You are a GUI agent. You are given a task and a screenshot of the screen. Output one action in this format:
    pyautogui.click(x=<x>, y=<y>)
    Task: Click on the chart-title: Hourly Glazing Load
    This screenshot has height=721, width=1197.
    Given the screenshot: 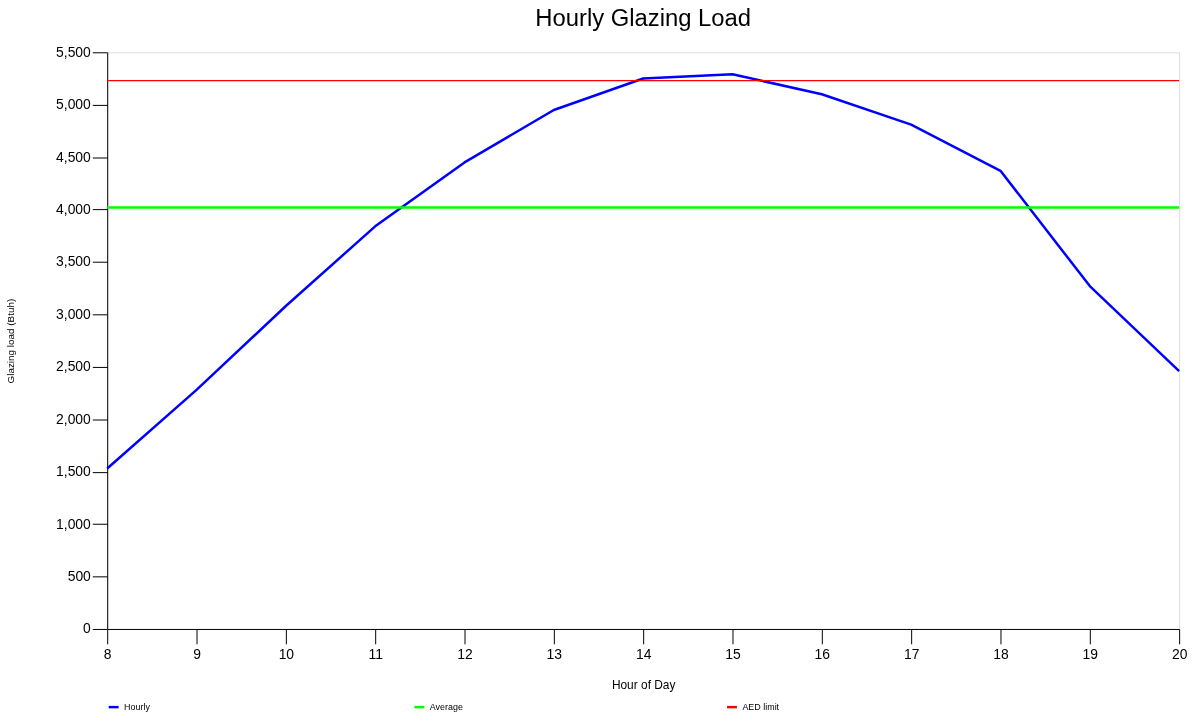 What is the action you would take?
    pyautogui.click(x=643, y=18)
    